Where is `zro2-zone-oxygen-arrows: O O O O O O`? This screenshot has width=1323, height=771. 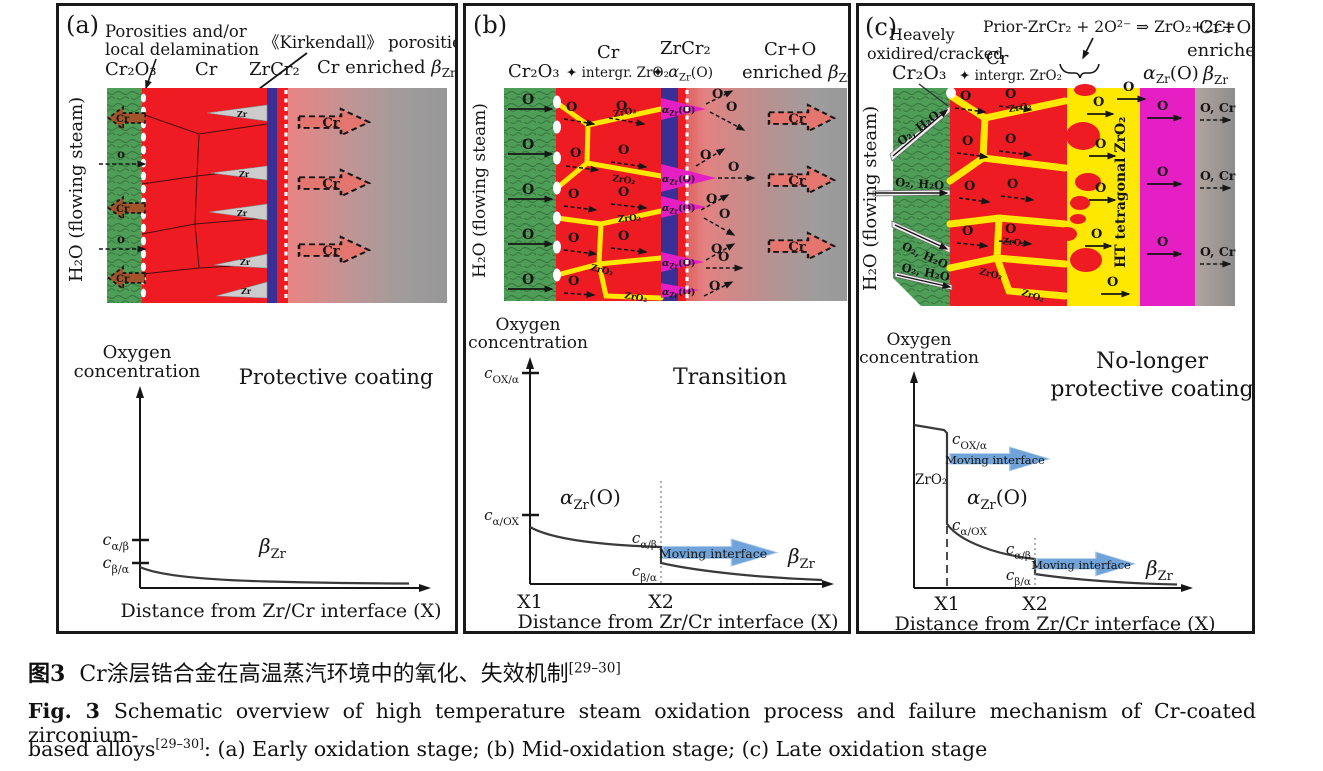 zro2-zone-oxygen-arrows: O O O O O O is located at coordinates (1116, 189).